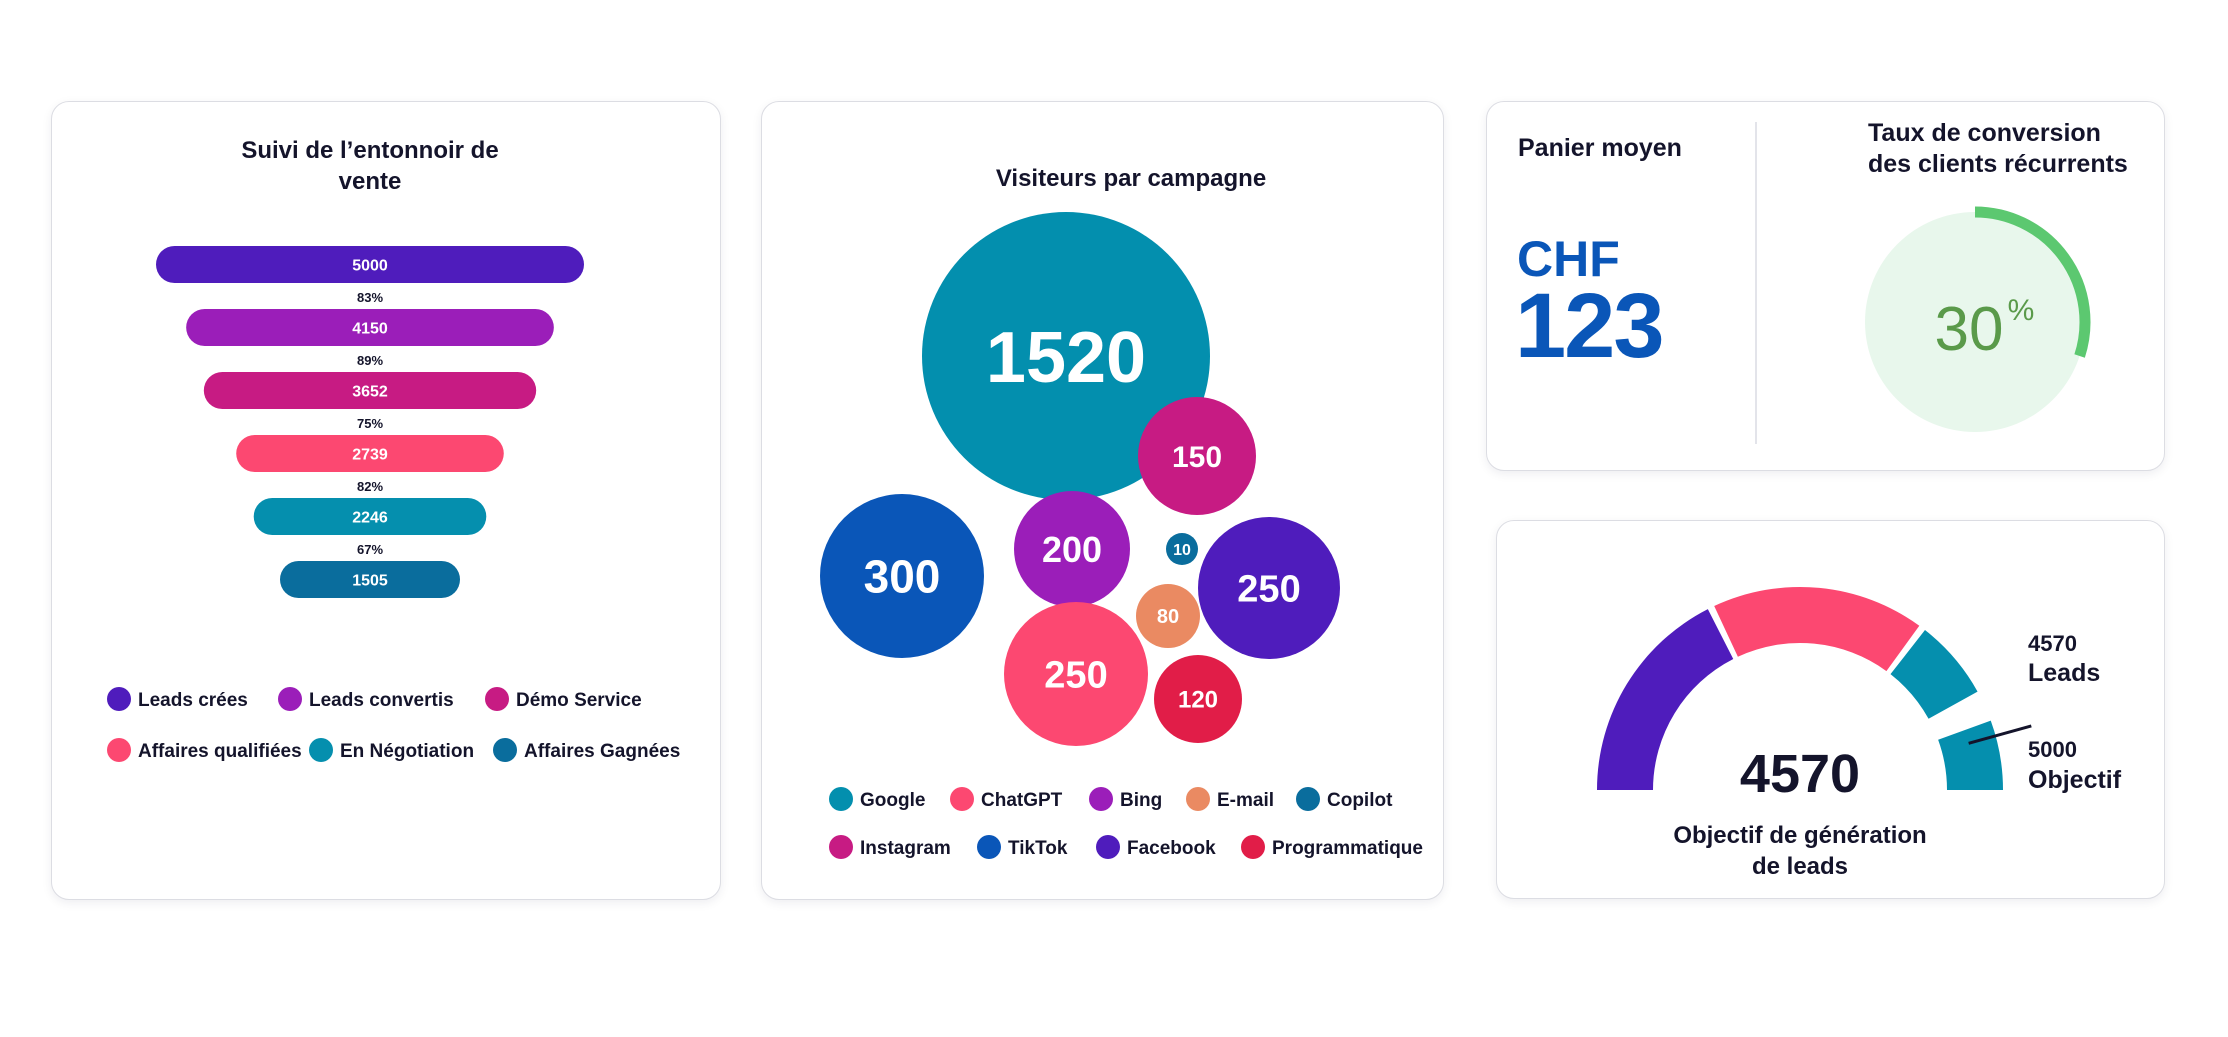  Describe the element at coordinates (1589, 326) in the screenshot. I see `basket-value: 123` at that location.